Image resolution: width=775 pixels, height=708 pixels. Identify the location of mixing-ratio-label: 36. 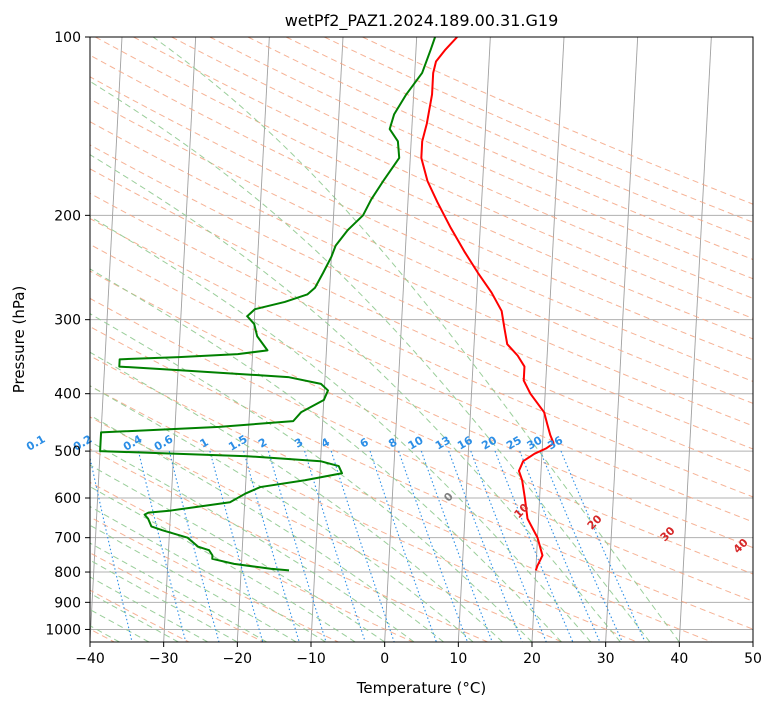
(555, 442).